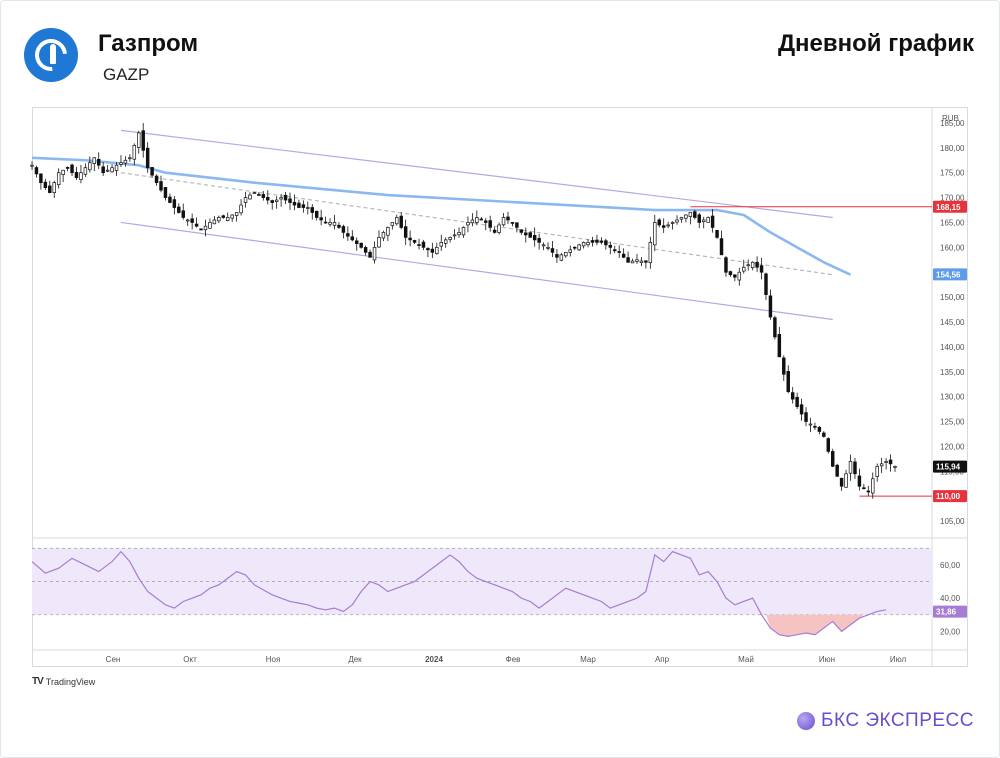 The width and height of the screenshot is (1000, 758). I want to click on tradingview-logo: TV TradingView, so click(63, 681).